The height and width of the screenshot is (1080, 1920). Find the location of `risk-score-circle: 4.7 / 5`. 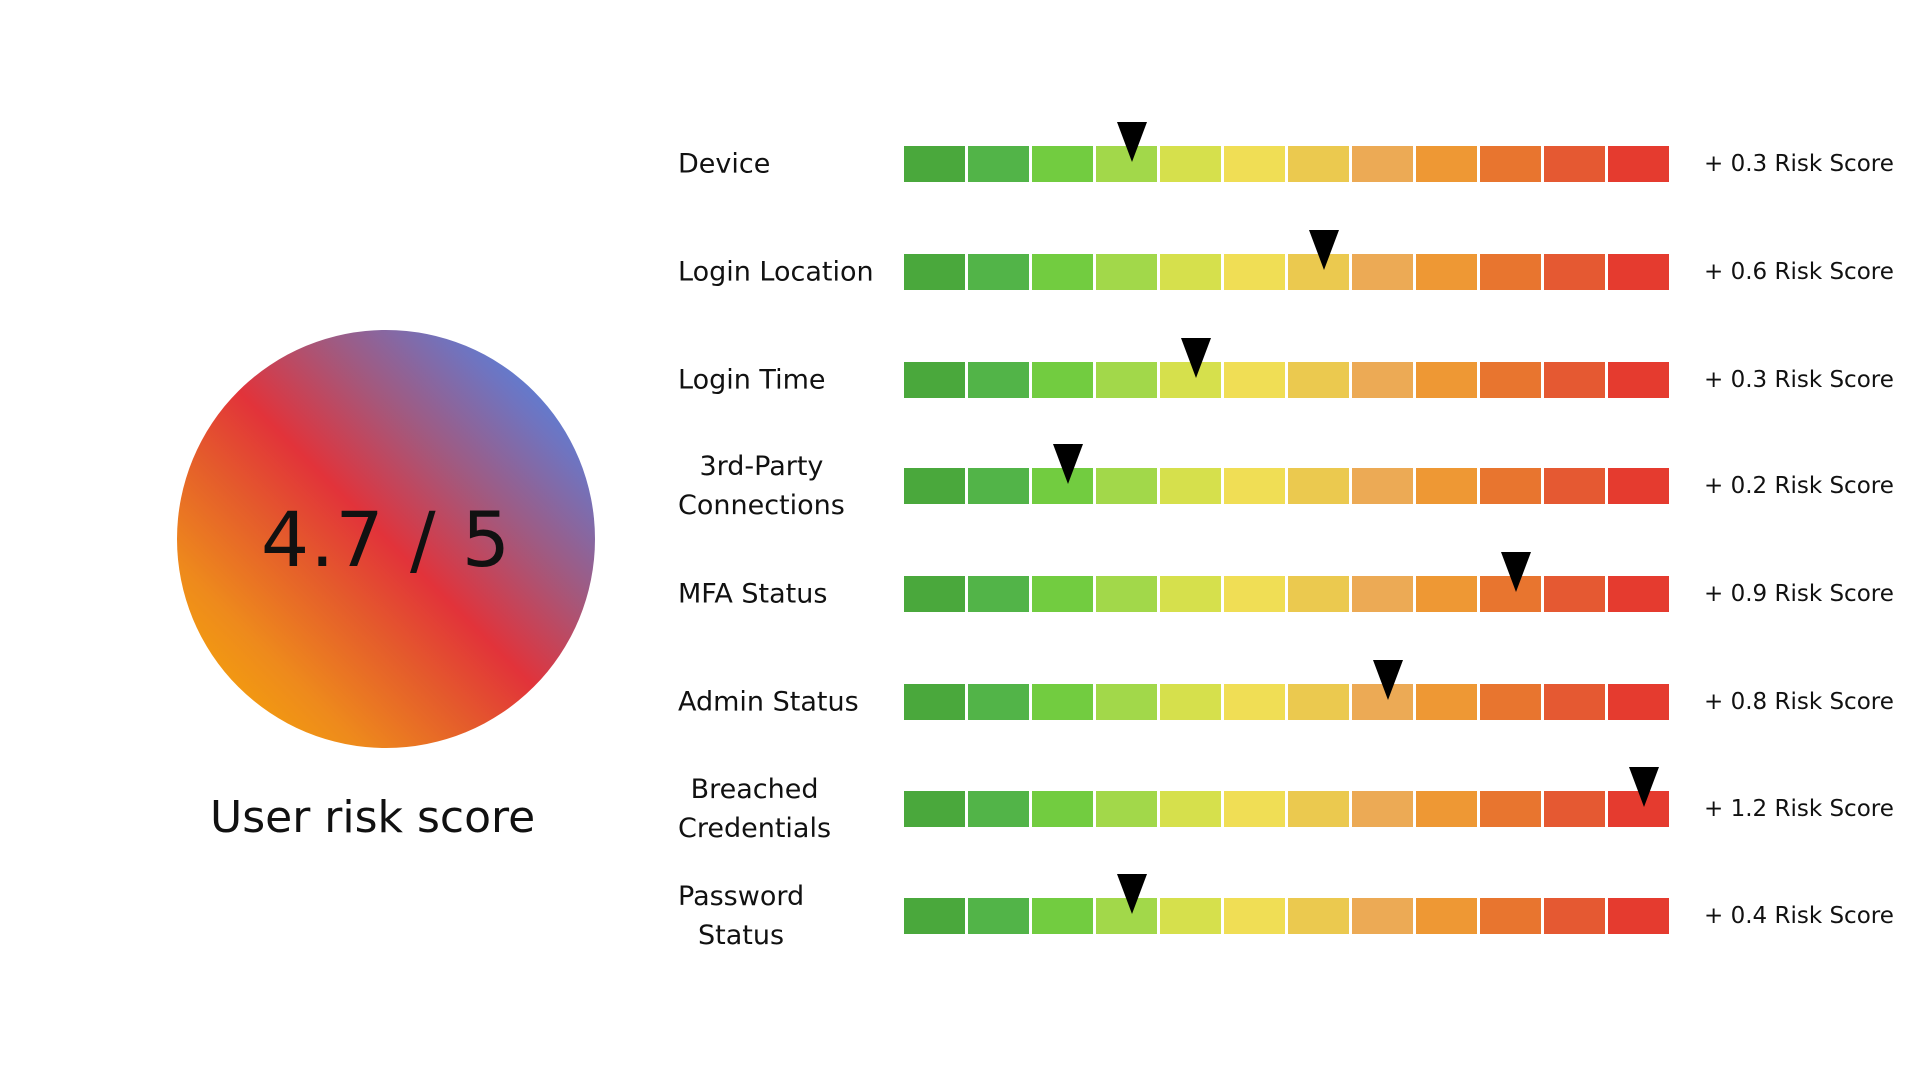

risk-score-circle: 4.7 / 5 is located at coordinates (386, 539).